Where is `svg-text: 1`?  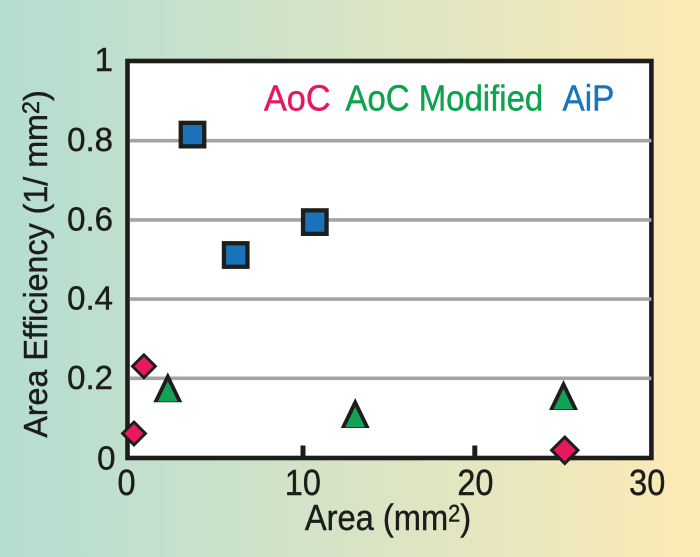 svg-text: 1 is located at coordinates (104, 59).